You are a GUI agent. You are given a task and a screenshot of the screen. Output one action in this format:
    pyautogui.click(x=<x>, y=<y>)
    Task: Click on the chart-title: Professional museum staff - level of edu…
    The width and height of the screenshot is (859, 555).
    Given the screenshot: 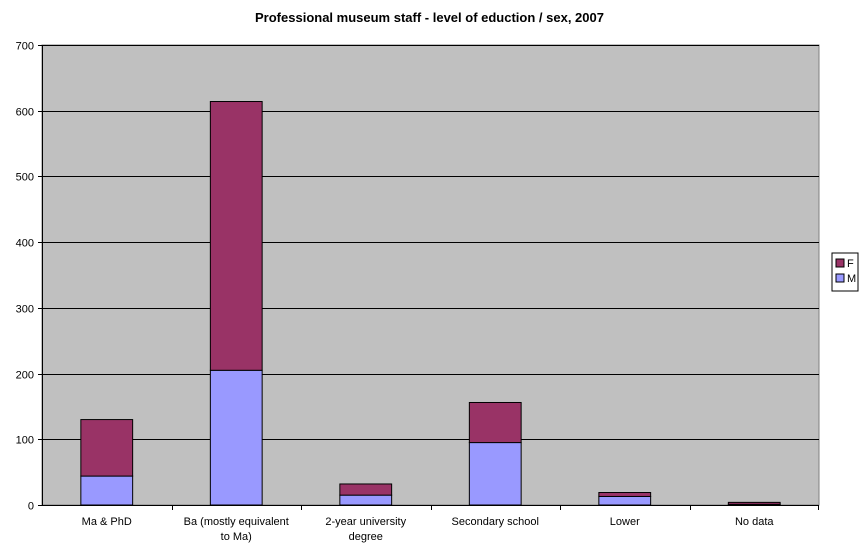 What is the action you would take?
    pyautogui.click(x=429, y=17)
    